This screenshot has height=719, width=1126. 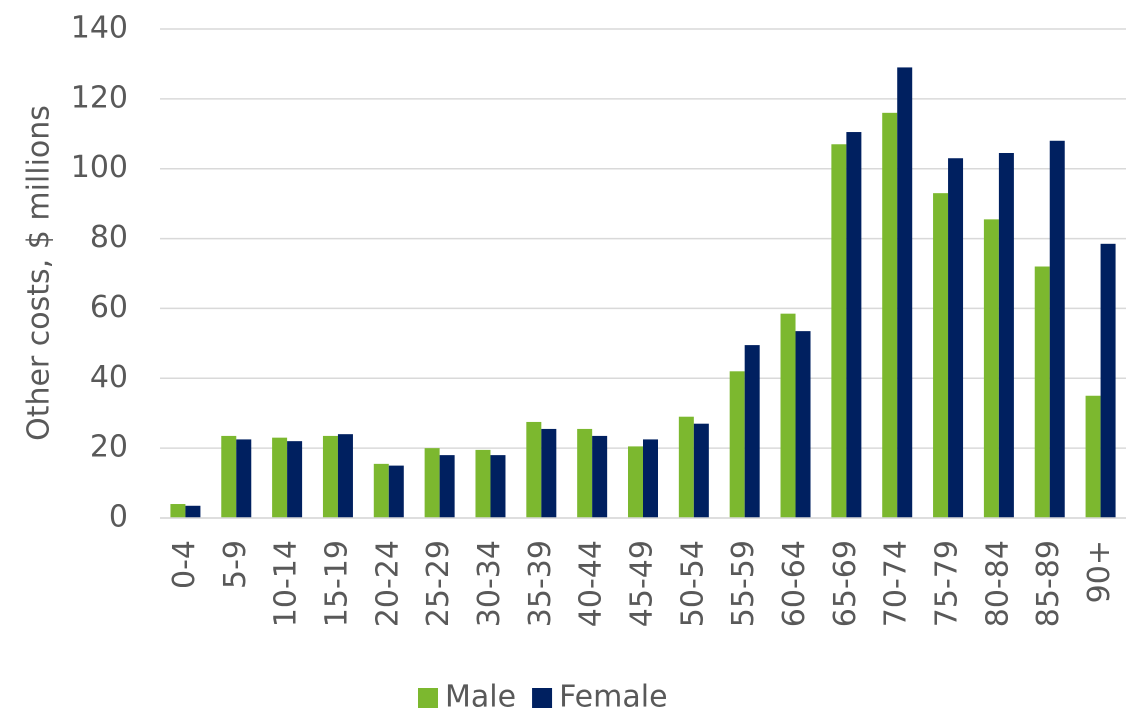 What do you see at coordinates (99, 97) in the screenshot?
I see `y-tick-label: 120` at bounding box center [99, 97].